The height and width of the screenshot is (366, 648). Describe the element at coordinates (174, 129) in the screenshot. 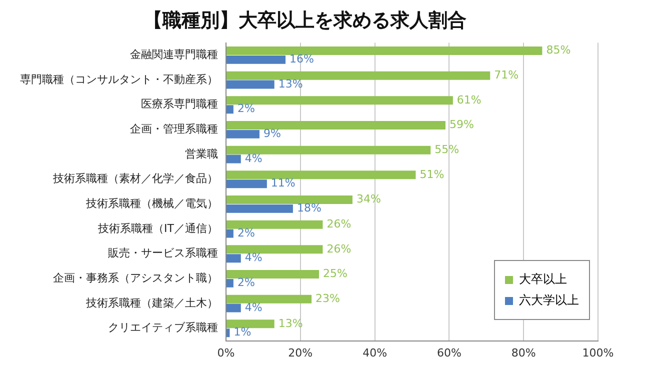

I see `y-tick-label: 企画・管理系職種` at that location.